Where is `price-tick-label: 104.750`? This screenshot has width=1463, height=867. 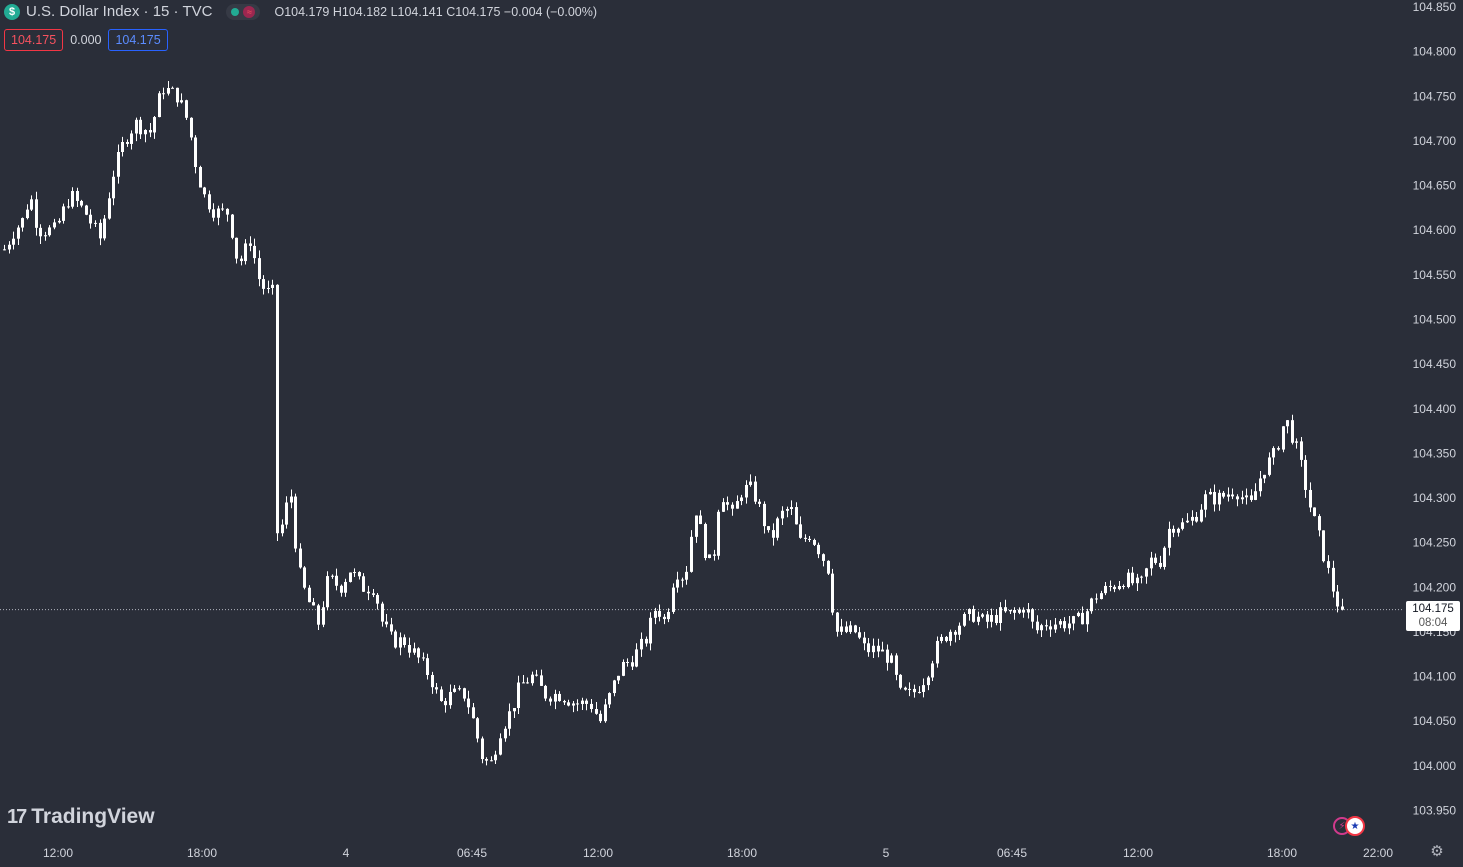 price-tick-label: 104.750 is located at coordinates (1435, 96).